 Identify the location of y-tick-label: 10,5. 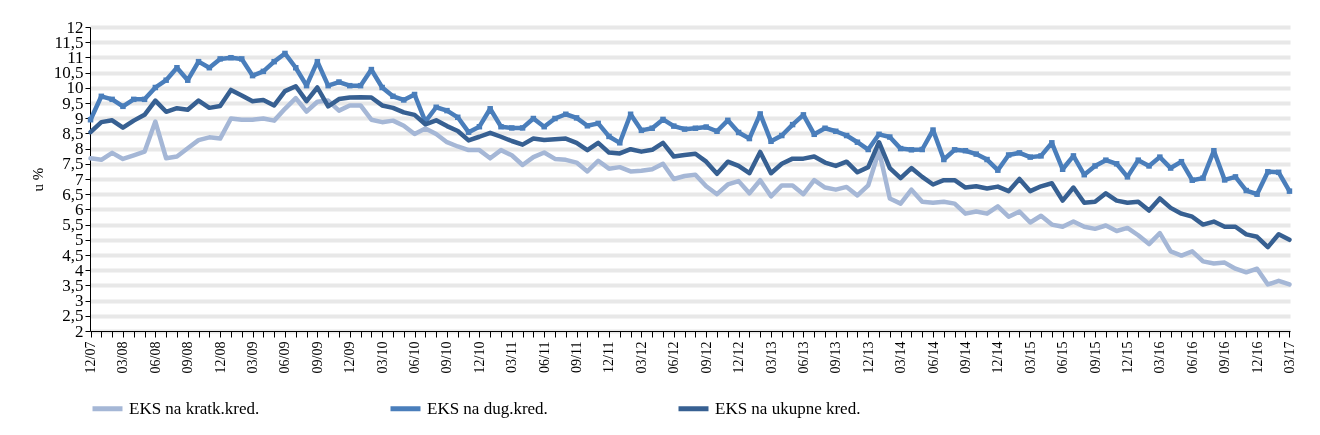
(68, 73).